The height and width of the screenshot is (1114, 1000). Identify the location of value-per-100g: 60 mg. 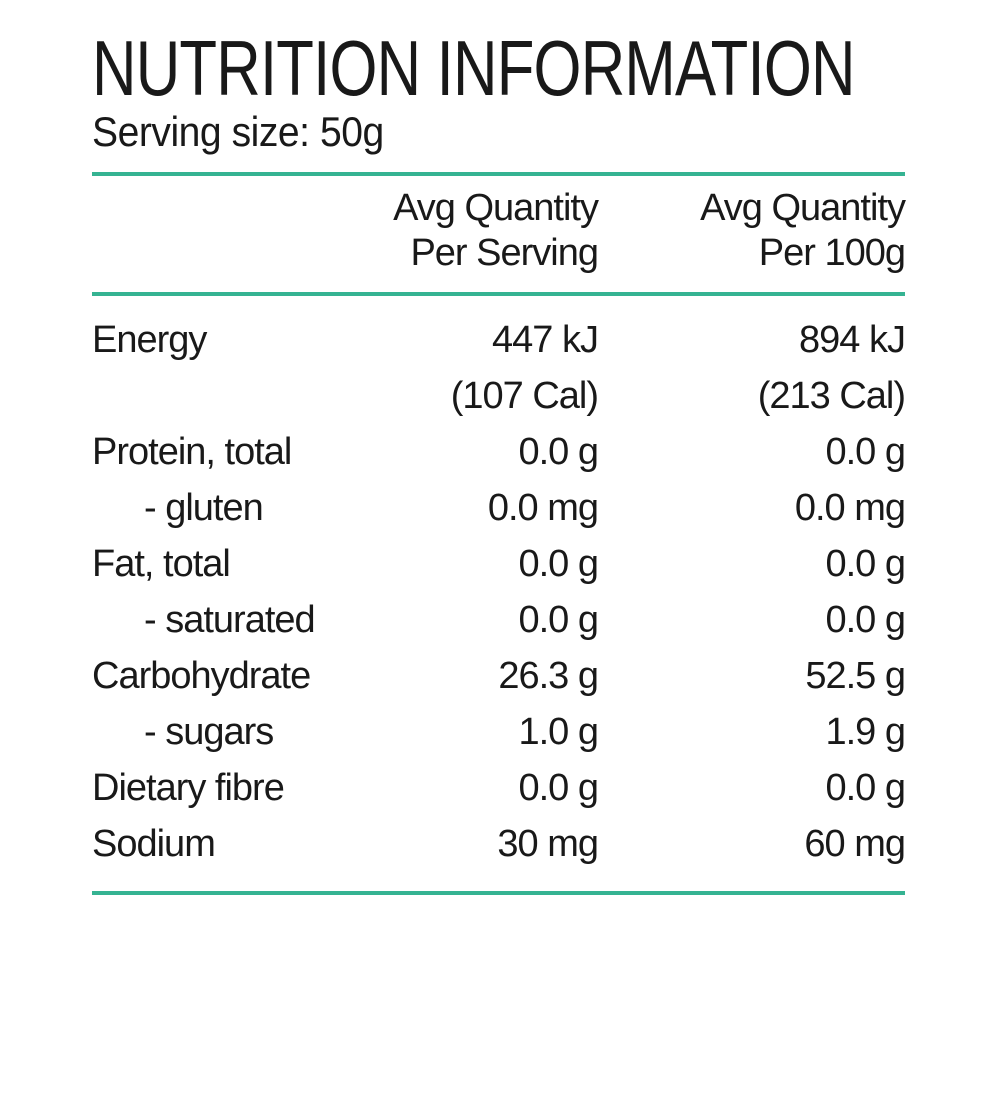
(855, 844).